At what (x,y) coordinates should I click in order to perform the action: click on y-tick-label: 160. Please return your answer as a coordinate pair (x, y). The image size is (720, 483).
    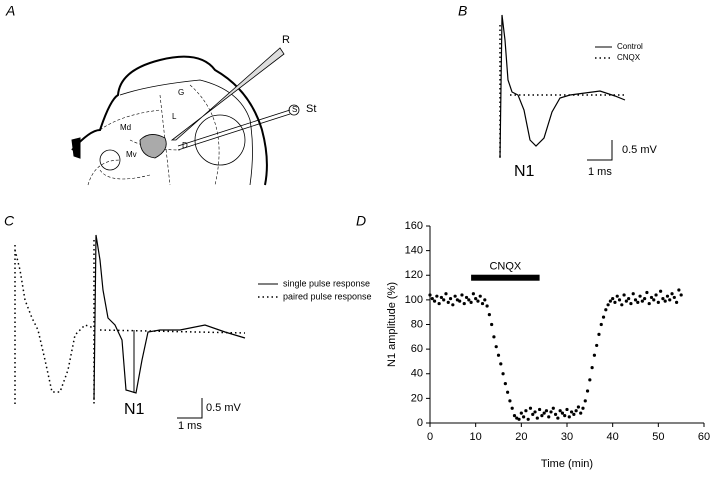
    Looking at the image, I should click on (414, 226).